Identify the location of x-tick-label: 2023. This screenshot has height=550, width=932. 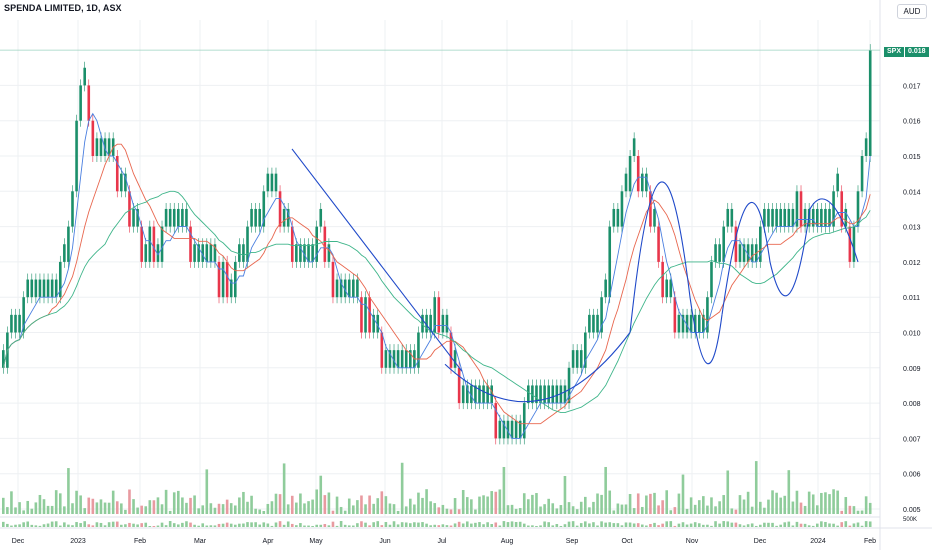
(78, 541).